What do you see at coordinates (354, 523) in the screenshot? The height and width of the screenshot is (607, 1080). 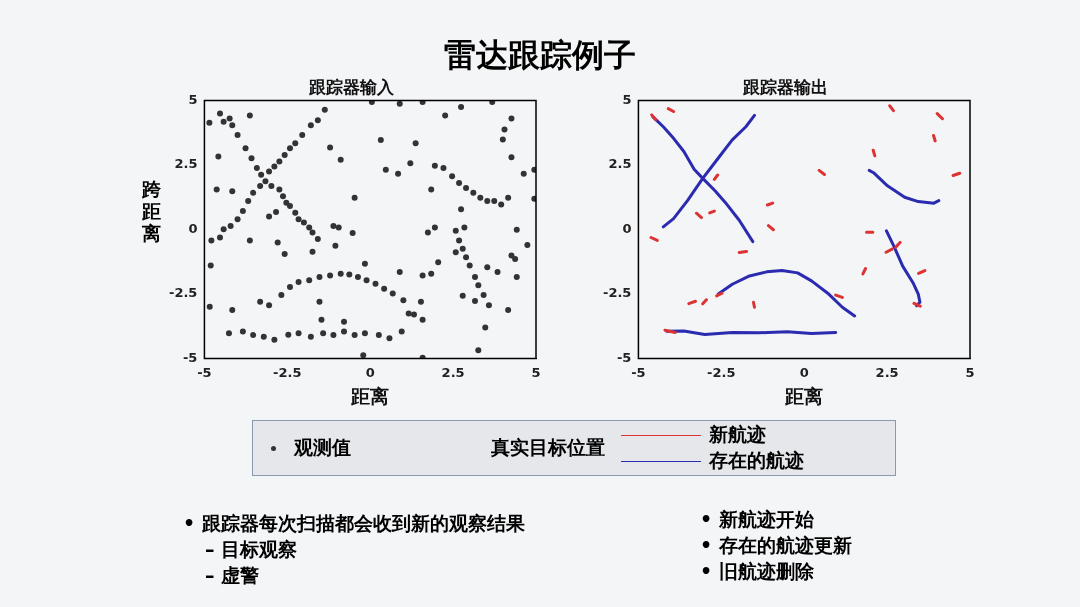 I see `text: • 跟踪器每次扫描都会收到新的观察结果` at bounding box center [354, 523].